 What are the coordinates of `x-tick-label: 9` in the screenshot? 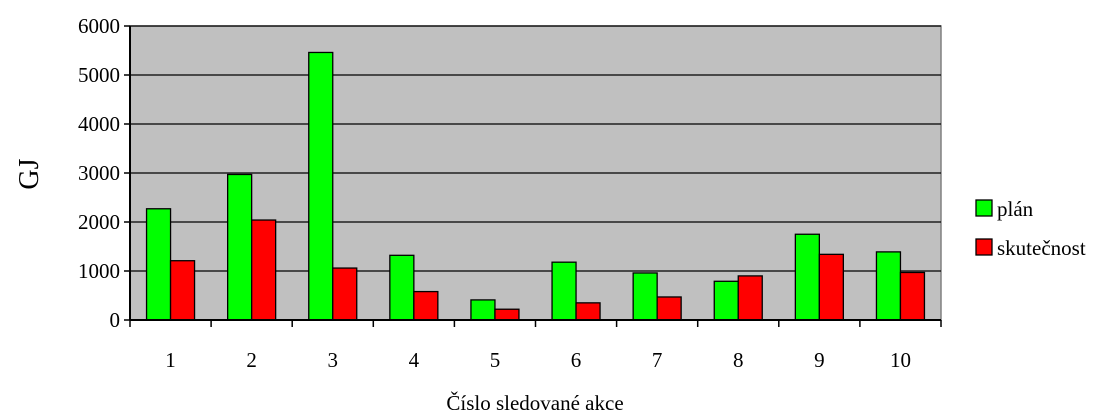 It's located at (819, 360).